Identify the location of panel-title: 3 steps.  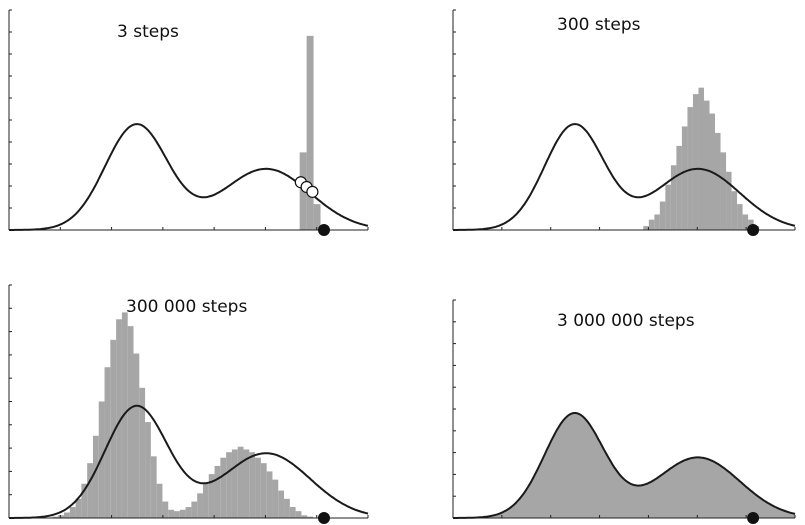
(148, 32).